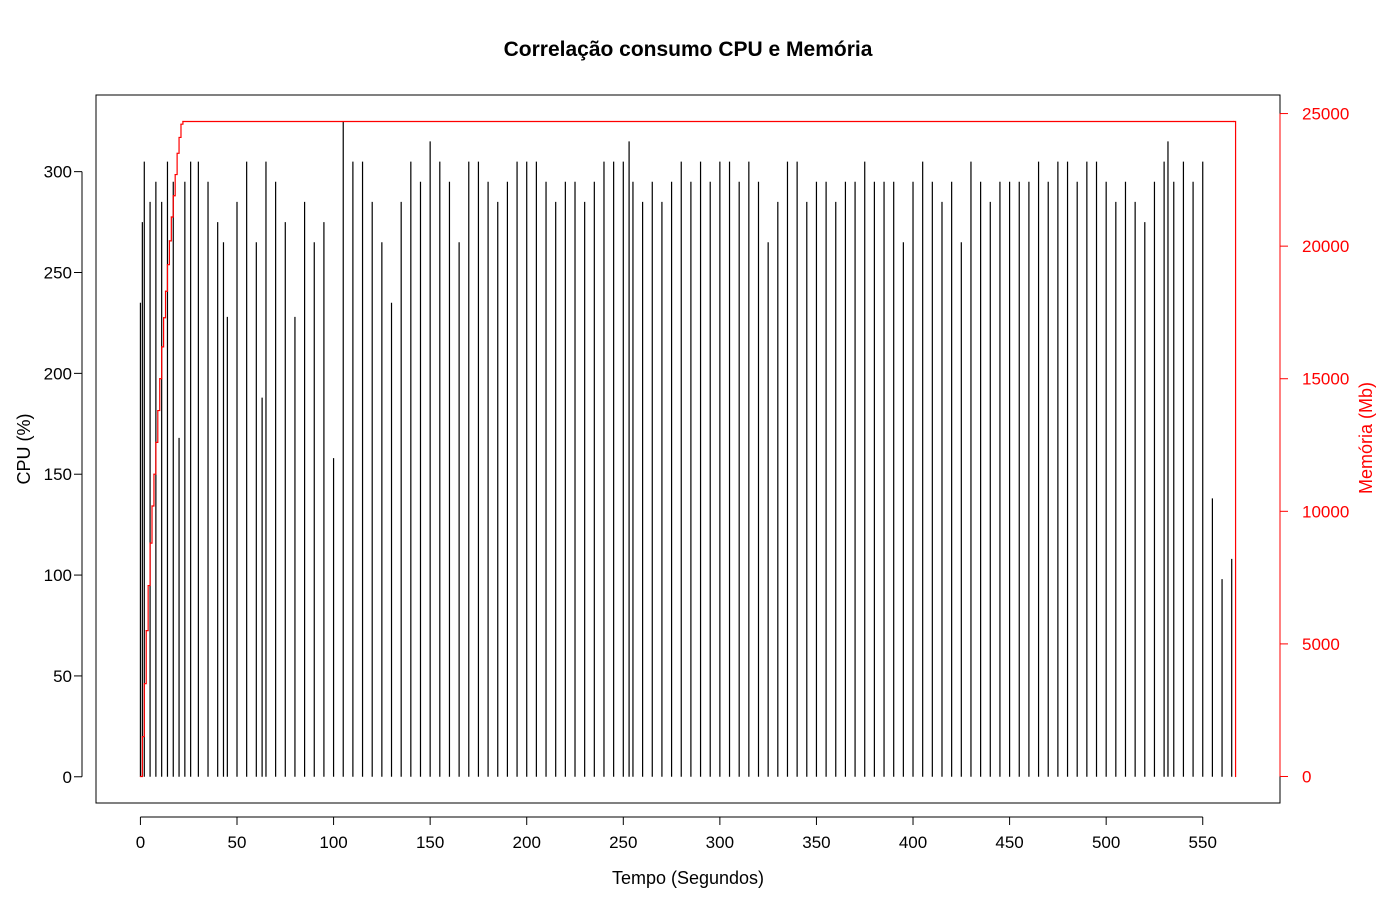  I want to click on y-right-tick-label: 0, so click(1306, 776).